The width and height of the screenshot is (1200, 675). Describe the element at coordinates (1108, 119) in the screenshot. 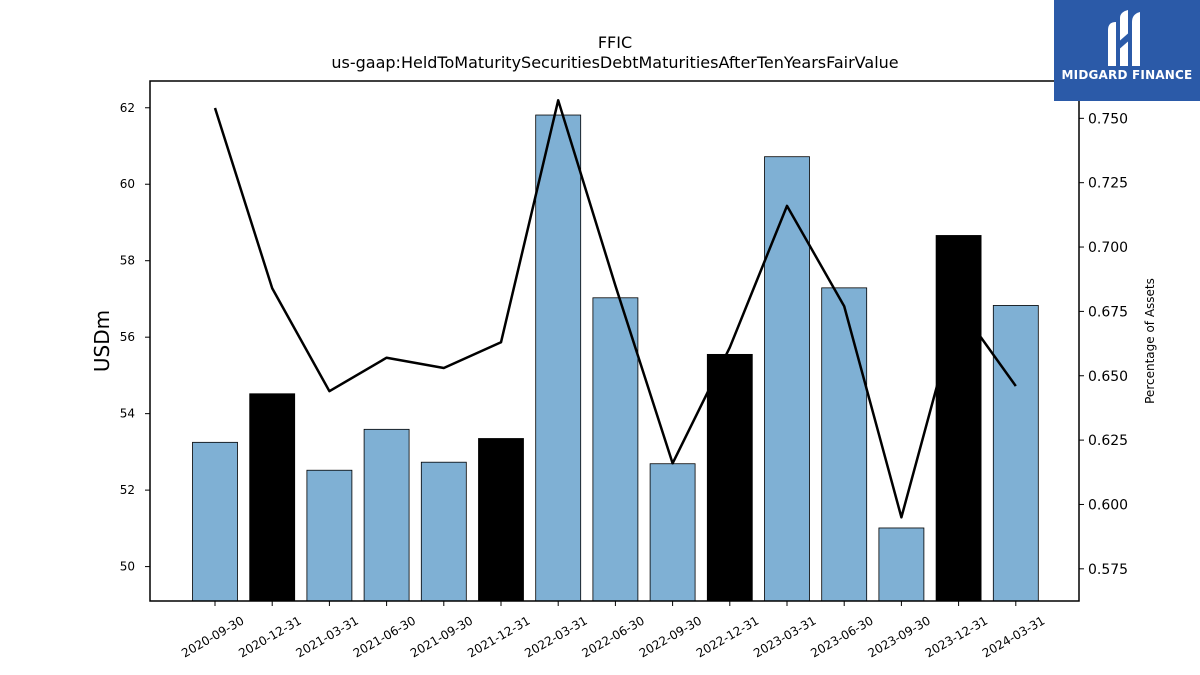

I see `y2-tick-label: 0.750` at that location.